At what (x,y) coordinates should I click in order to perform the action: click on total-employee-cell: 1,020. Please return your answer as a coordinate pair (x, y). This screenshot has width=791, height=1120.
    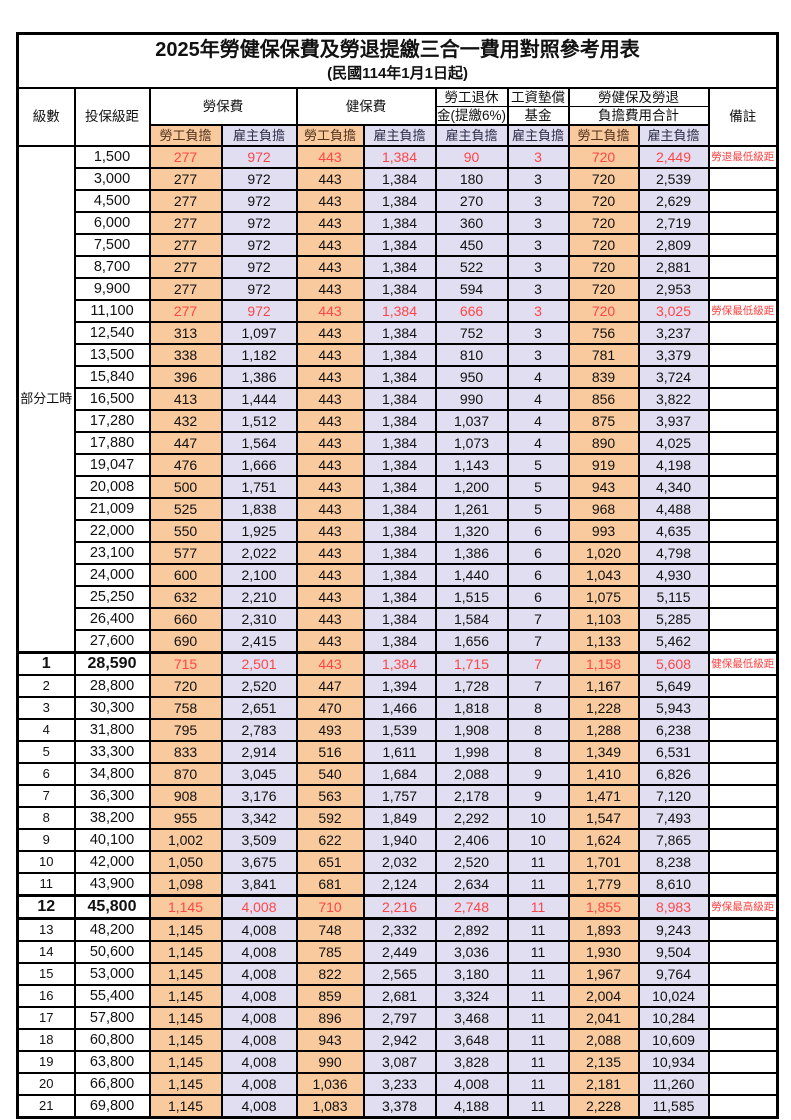
    Looking at the image, I should click on (603, 552).